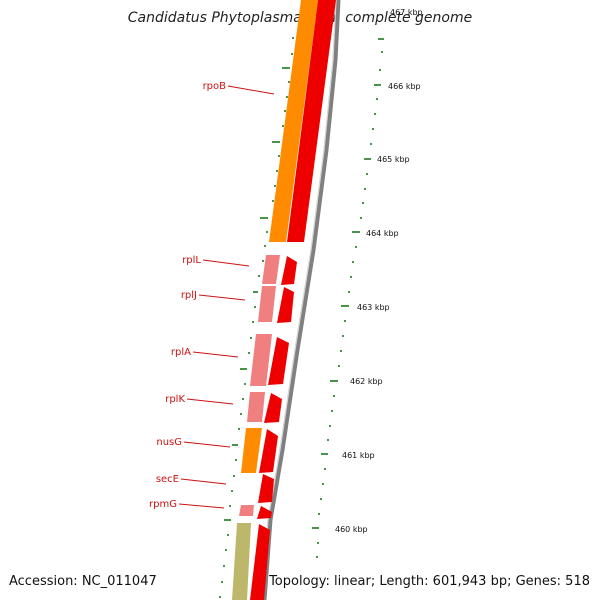 The height and width of the screenshot is (600, 600). I want to click on left-tick-track, so click(256, 317).